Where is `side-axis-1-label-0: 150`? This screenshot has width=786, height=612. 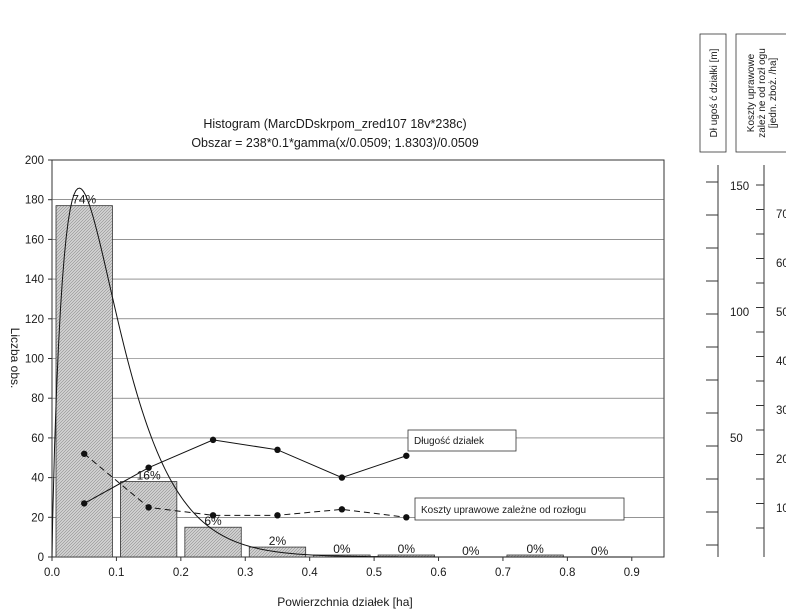
side-axis-1-label-0: 150 is located at coordinates (739, 187).